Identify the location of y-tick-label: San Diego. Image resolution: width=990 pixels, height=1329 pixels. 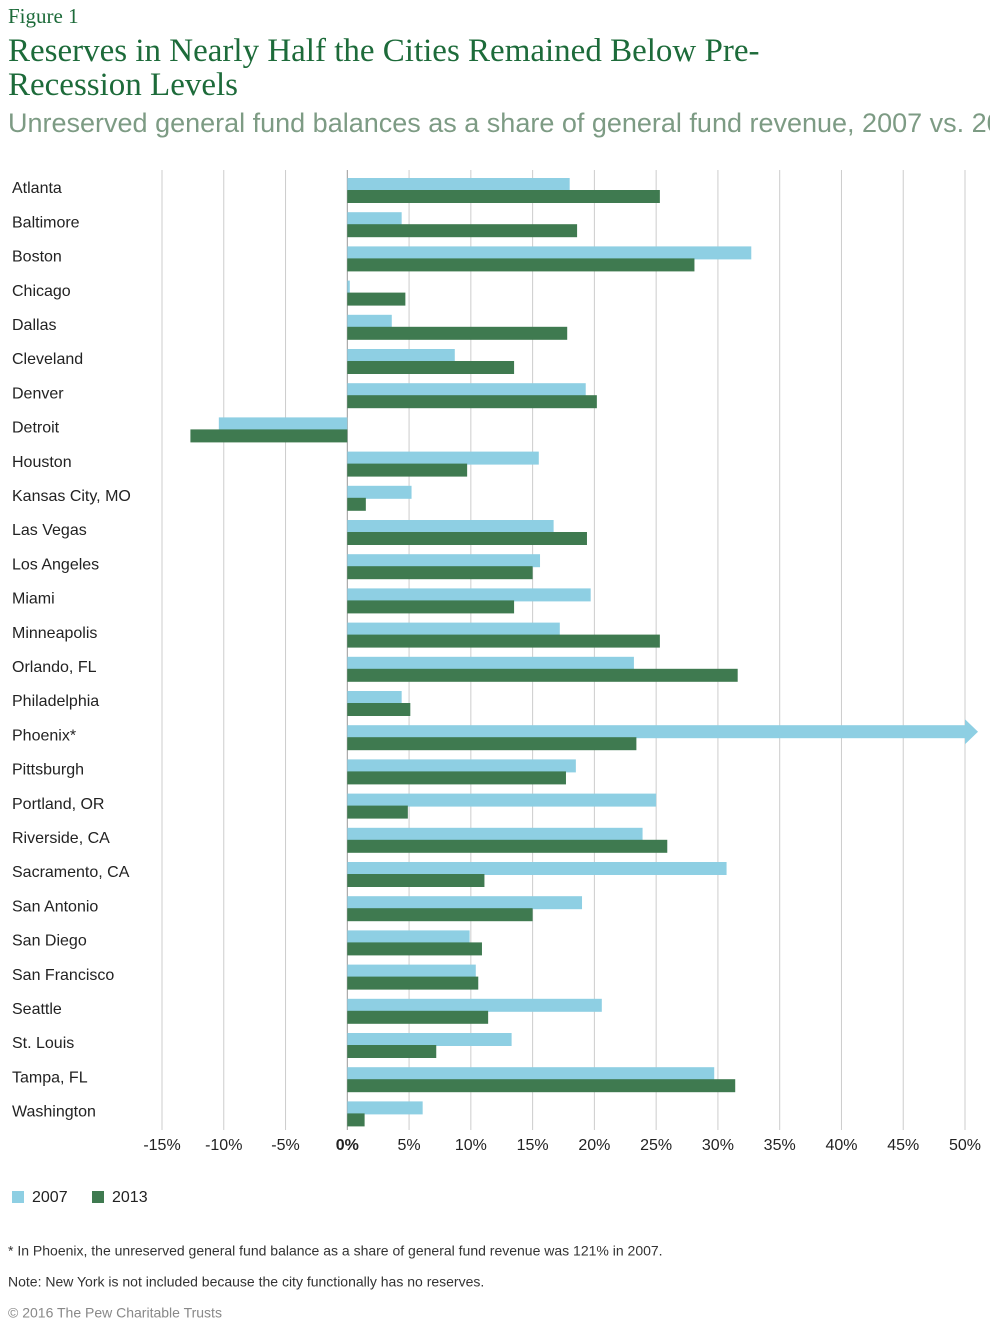
(49, 941).